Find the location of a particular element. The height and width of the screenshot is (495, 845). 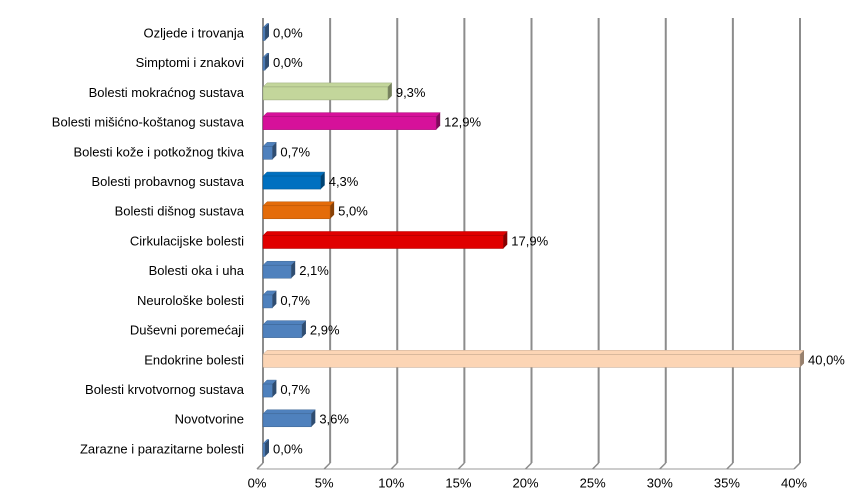

x-tick-label: 40% is located at coordinates (794, 482).